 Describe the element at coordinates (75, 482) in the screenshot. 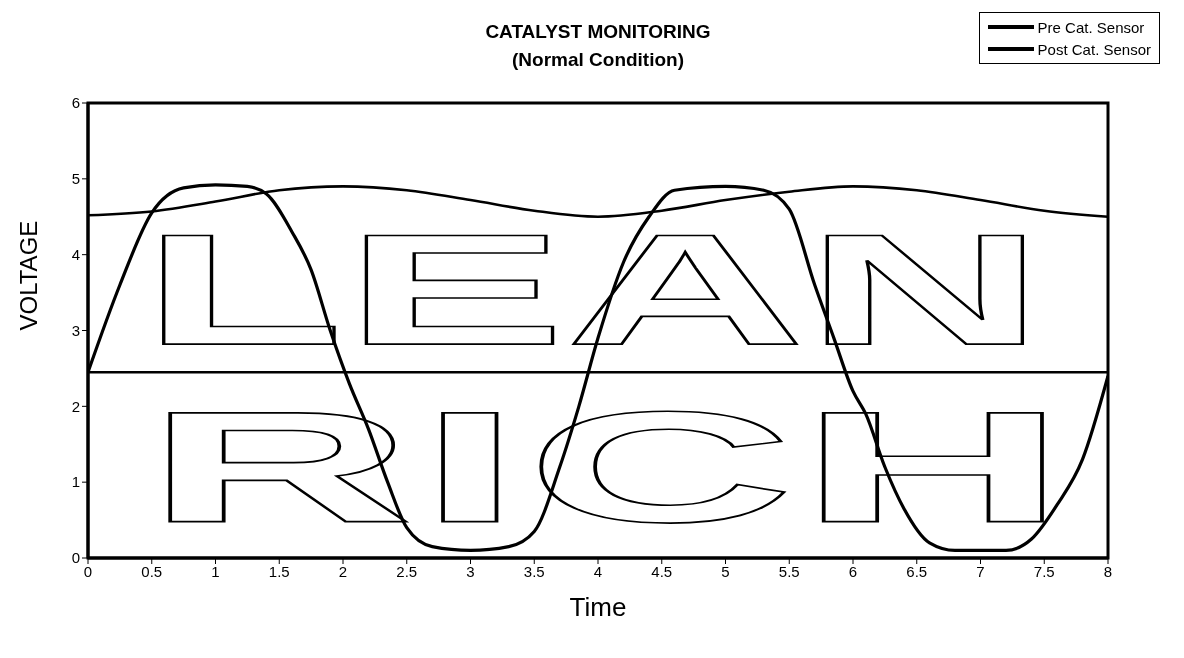

I see `y-tick-label: 1` at that location.